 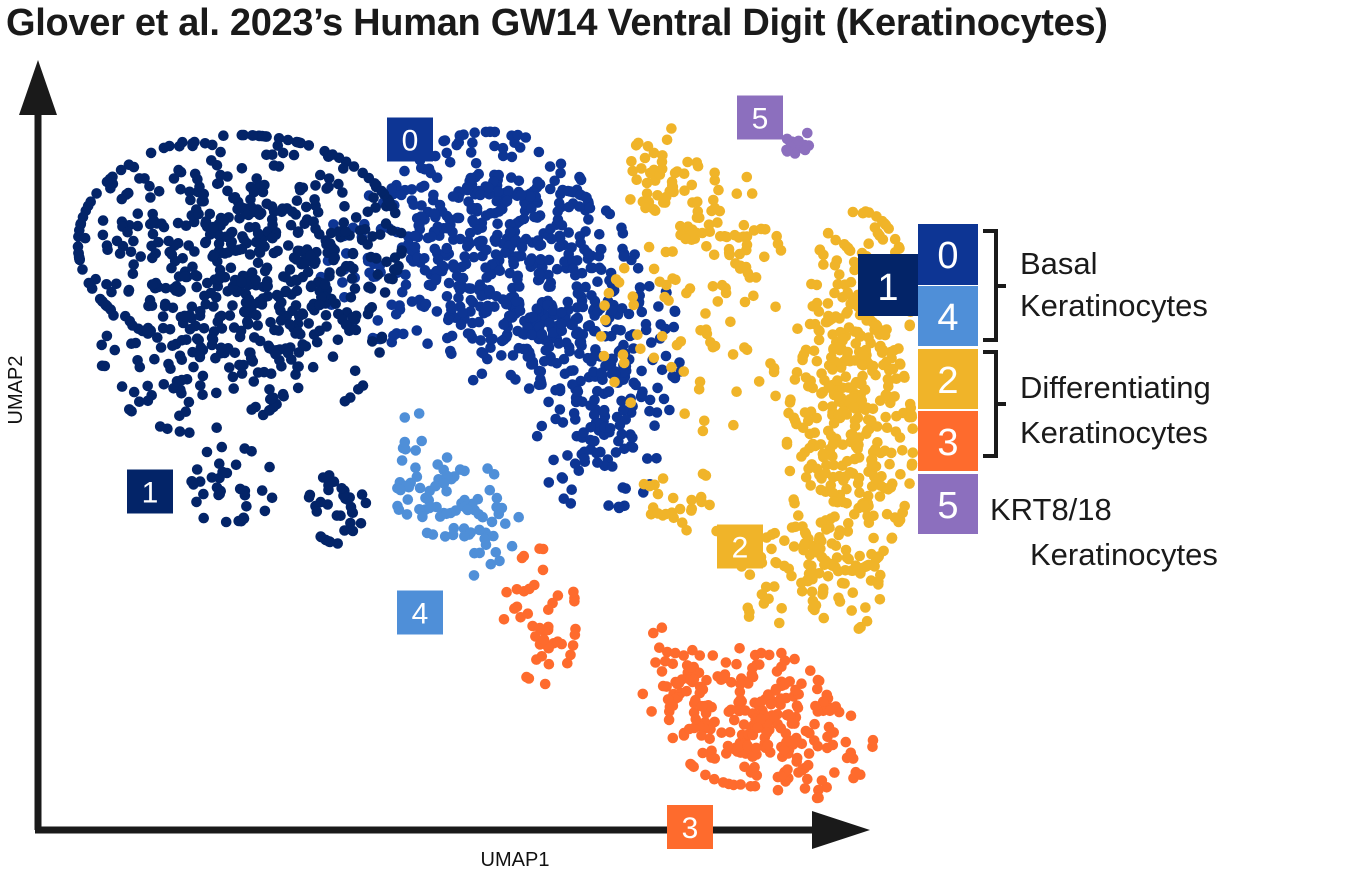 I want to click on legend-swatch-4-text: 4, so click(x=947, y=318).